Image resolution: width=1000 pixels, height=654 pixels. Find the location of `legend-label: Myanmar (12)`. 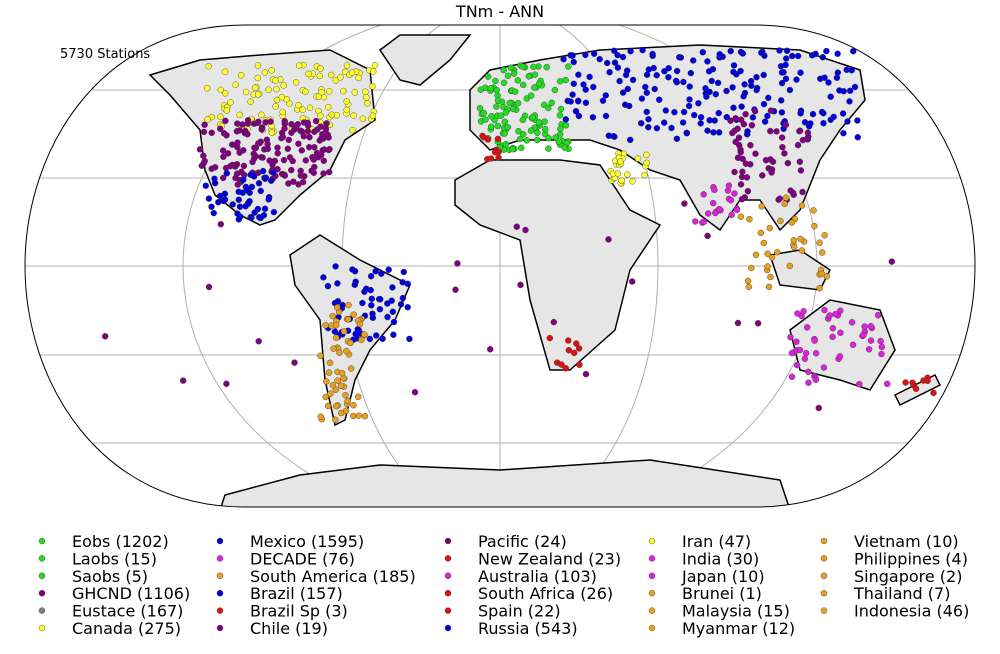

legend-label: Myanmar (12) is located at coordinates (738, 628).